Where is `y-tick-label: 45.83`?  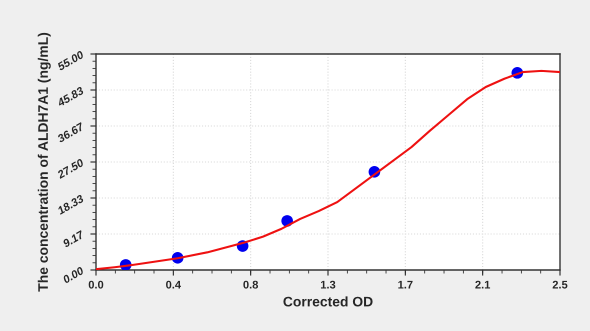
y-tick-label: 45.83 is located at coordinates (70, 97).